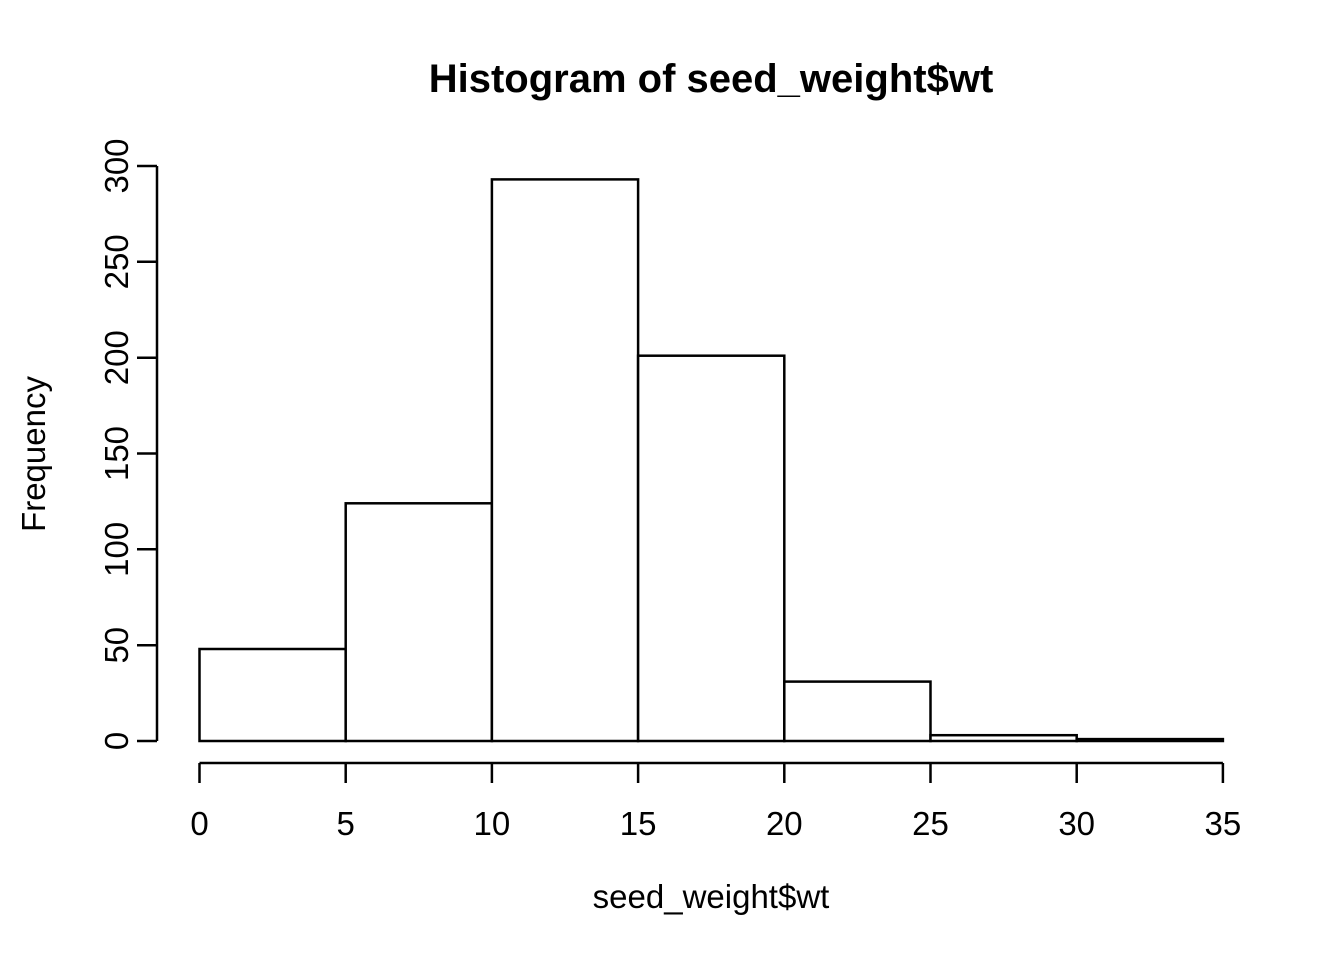 The image size is (1344, 960). What do you see at coordinates (1076, 823) in the screenshot?
I see `x-tick-label: 30` at bounding box center [1076, 823].